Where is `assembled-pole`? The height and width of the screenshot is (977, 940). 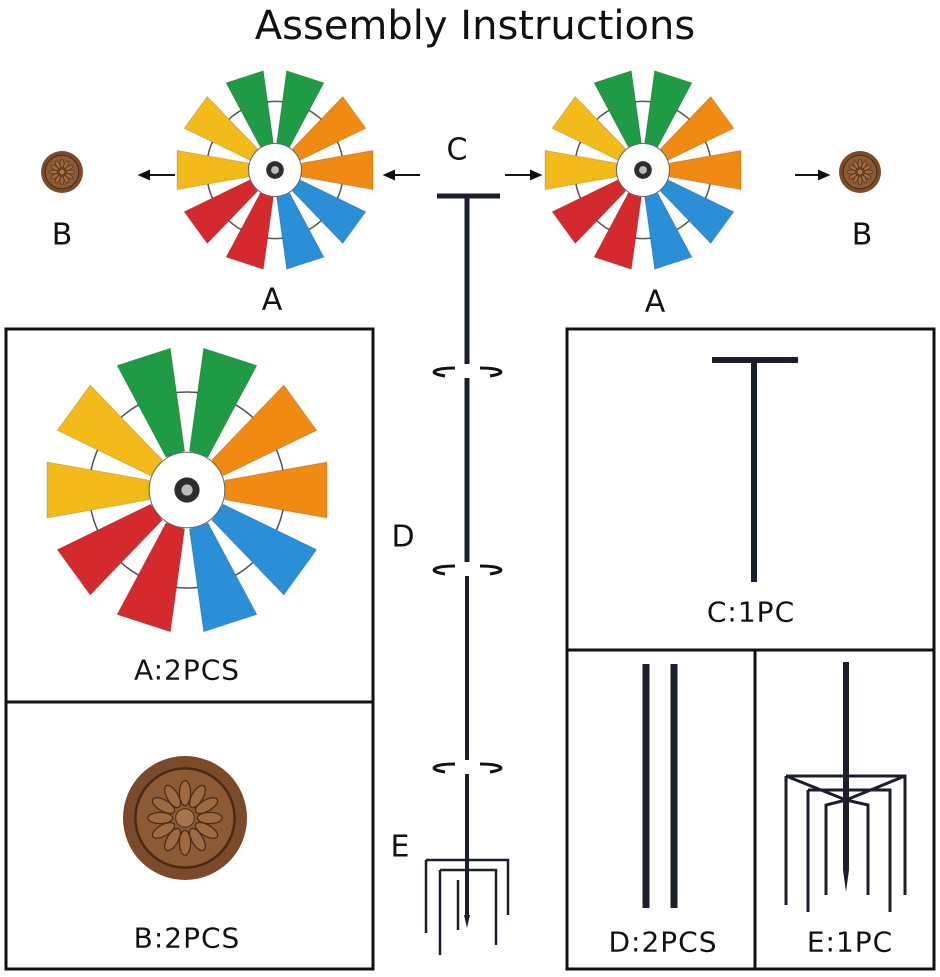
assembled-pole is located at coordinates (467, 574).